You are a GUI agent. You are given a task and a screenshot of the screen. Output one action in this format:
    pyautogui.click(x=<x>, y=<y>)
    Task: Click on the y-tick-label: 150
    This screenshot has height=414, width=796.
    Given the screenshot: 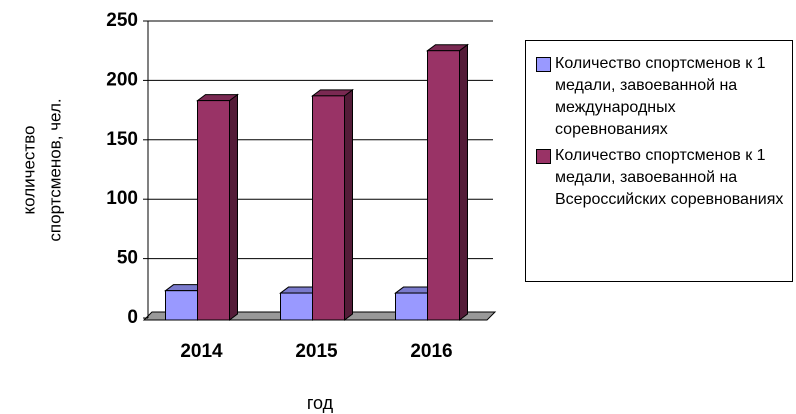 What is the action you would take?
    pyautogui.click(x=122, y=139)
    